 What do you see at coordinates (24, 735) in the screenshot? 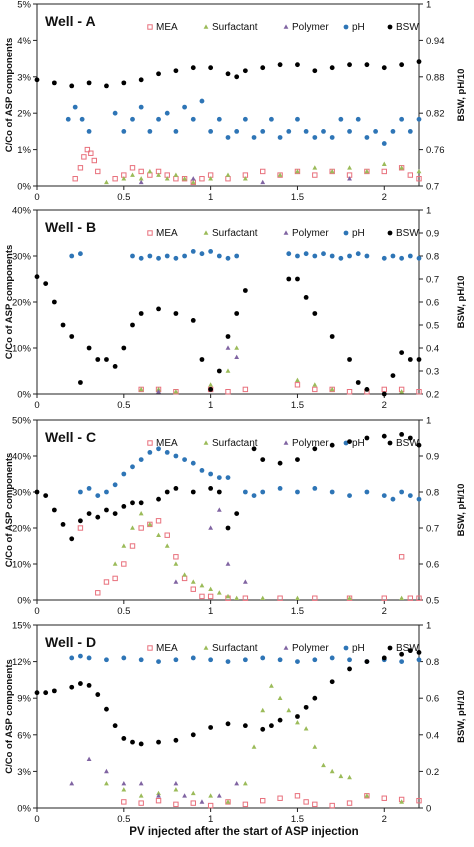
I see `y-tick-label: 6%` at bounding box center [24, 735].